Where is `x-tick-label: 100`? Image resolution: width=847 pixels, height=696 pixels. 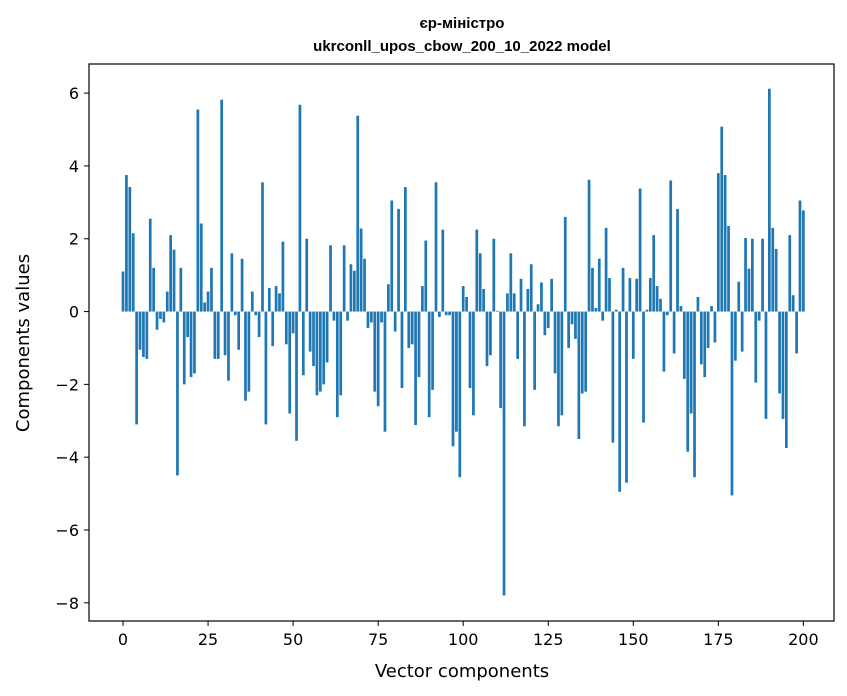
x-tick-label: 100 is located at coordinates (463, 639).